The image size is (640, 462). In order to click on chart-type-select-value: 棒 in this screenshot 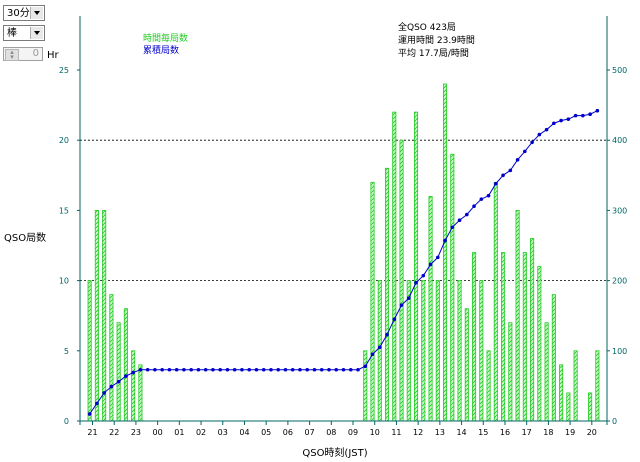, I will do `click(12, 33)`.